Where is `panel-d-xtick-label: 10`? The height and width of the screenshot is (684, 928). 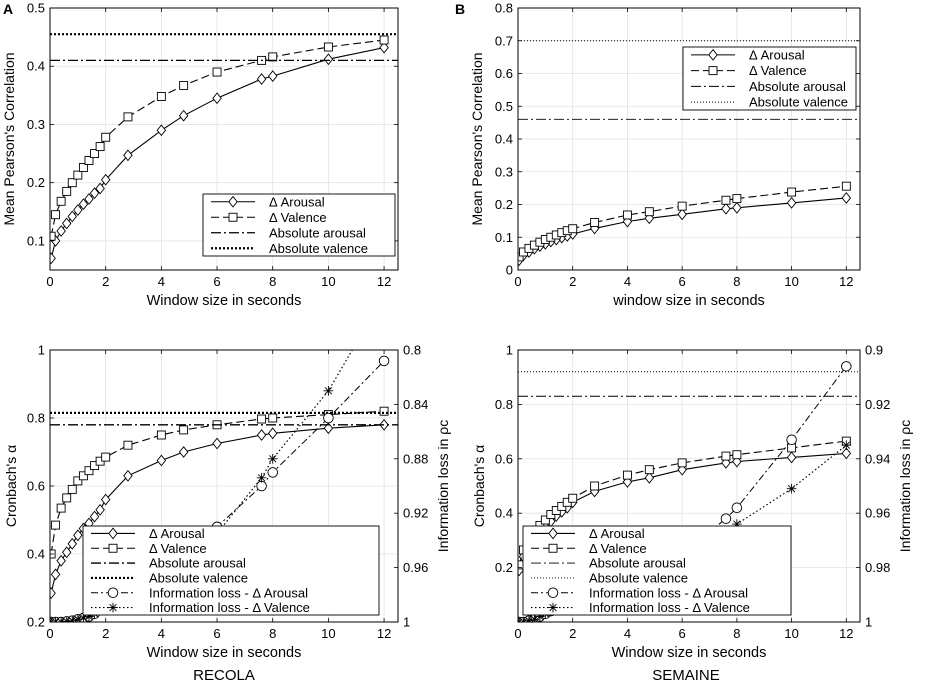 panel-d-xtick-label: 10 is located at coordinates (791, 633).